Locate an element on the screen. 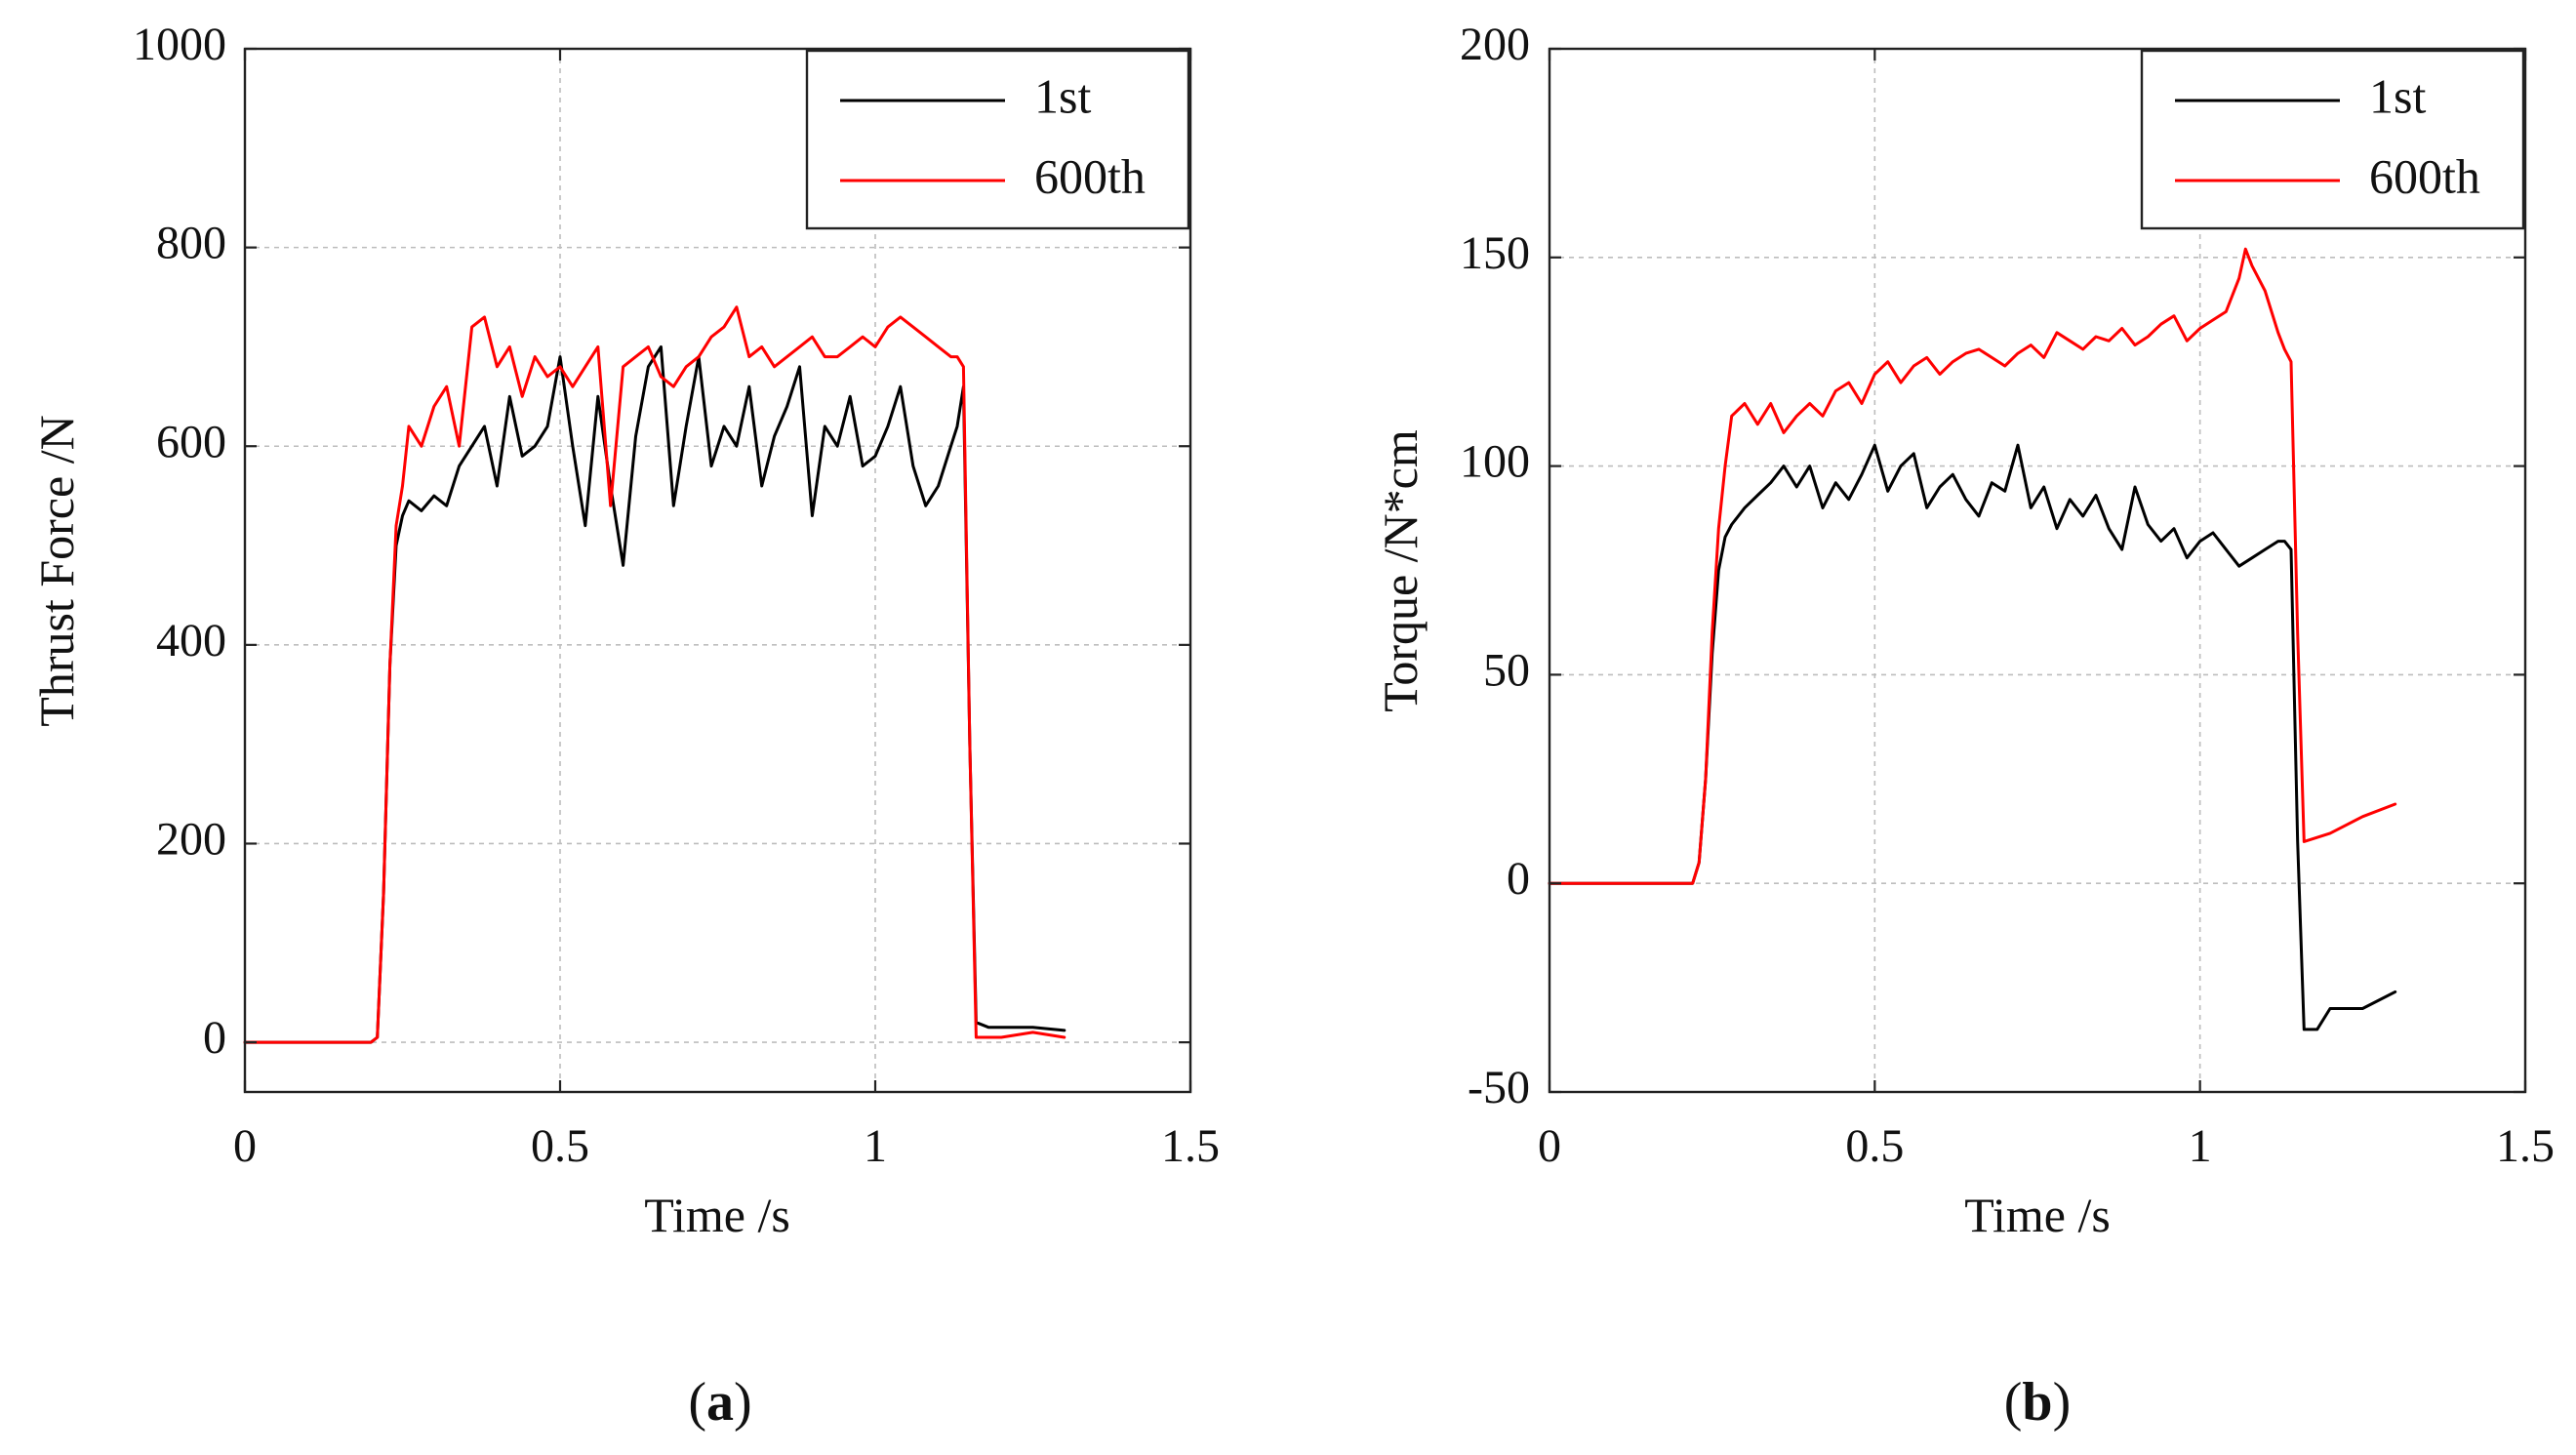  chart-a-legend: 1st 600th is located at coordinates (997, 139).